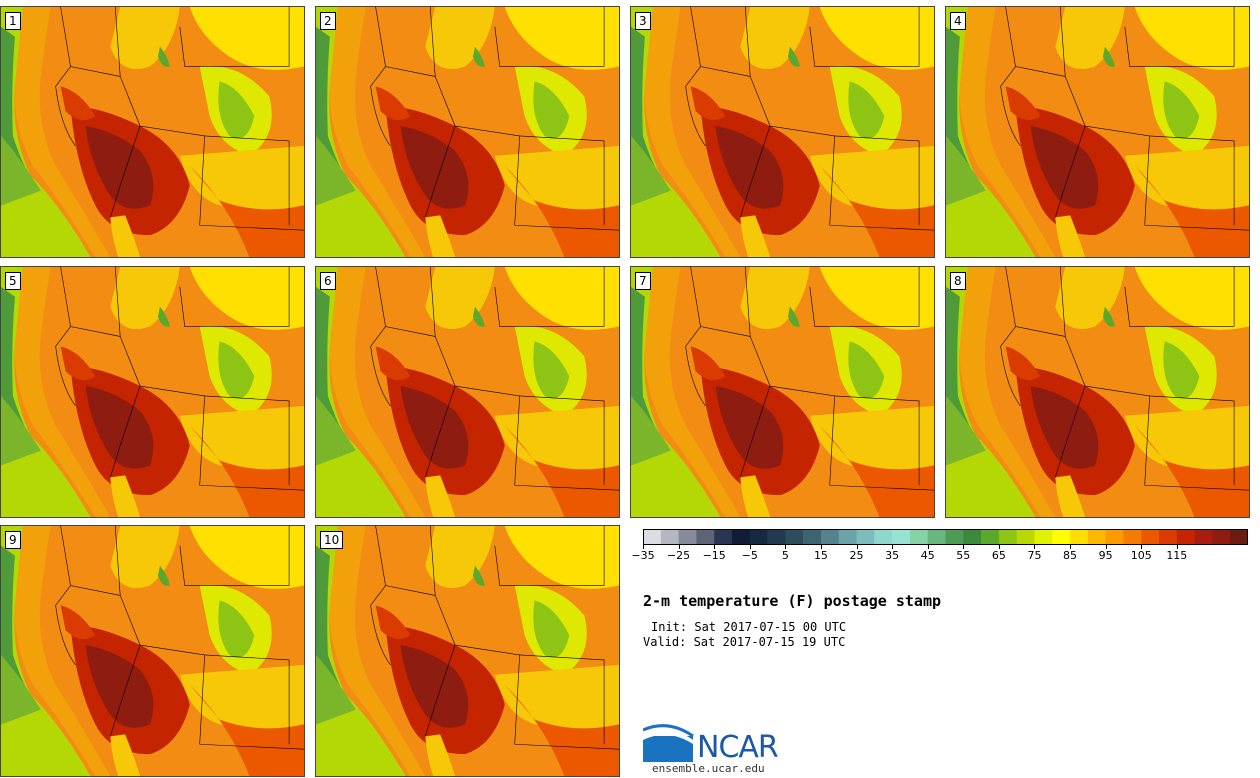 The height and width of the screenshot is (778, 1260). I want to click on site-url: ensemble.ucar.edu, so click(708, 768).